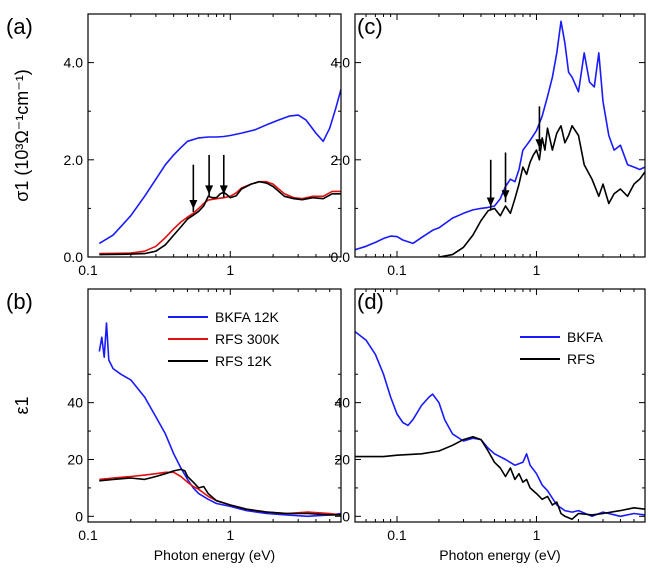  I want to click on legend-label: RFS 300K, so click(247, 339).